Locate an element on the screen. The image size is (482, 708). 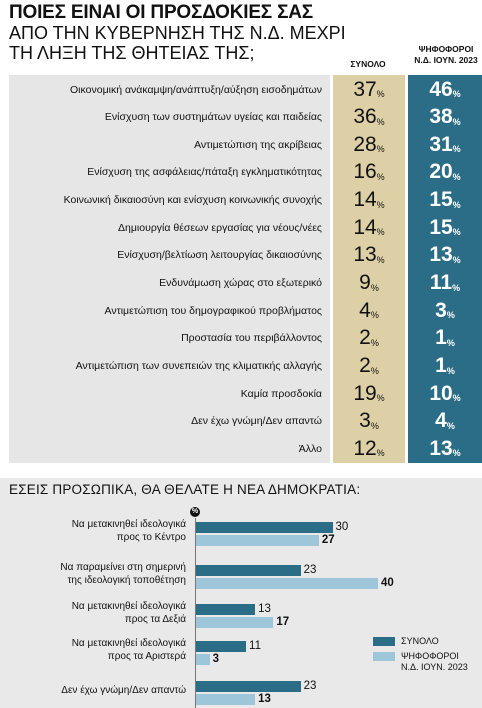
bar-total-value: 23 is located at coordinates (310, 570).